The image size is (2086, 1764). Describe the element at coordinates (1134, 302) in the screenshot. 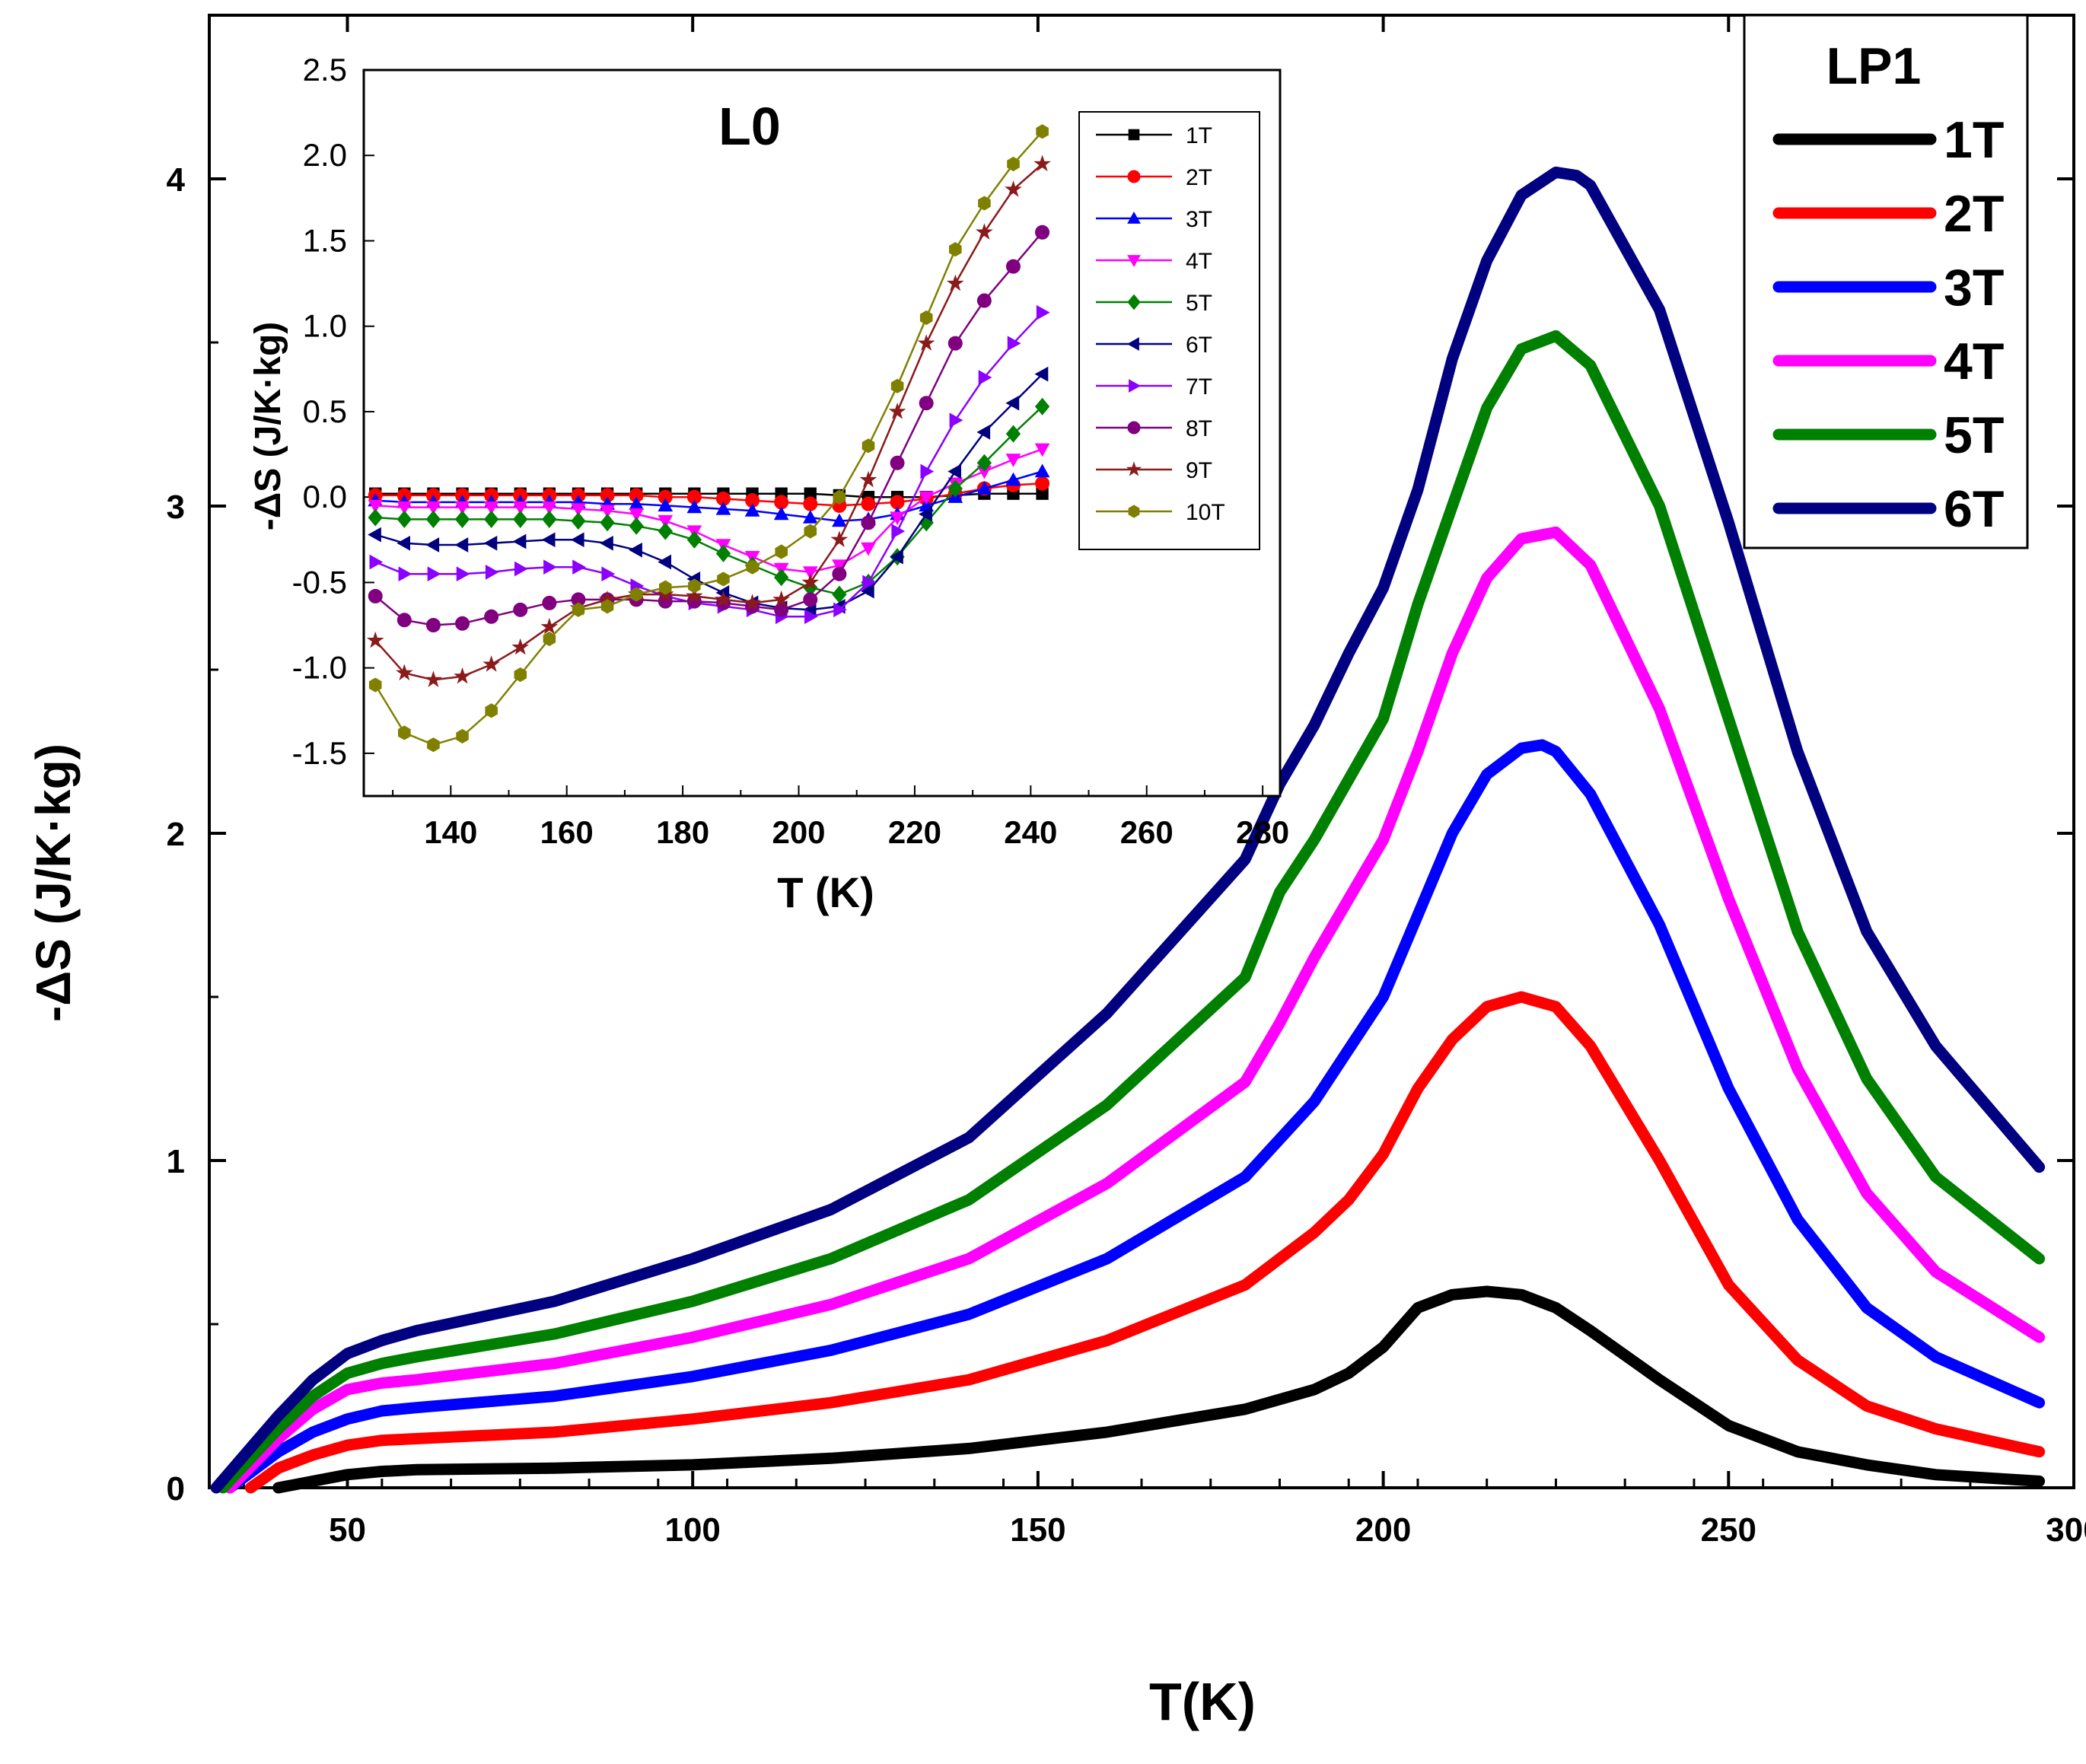

I see `inset-legend-marker-5T` at that location.